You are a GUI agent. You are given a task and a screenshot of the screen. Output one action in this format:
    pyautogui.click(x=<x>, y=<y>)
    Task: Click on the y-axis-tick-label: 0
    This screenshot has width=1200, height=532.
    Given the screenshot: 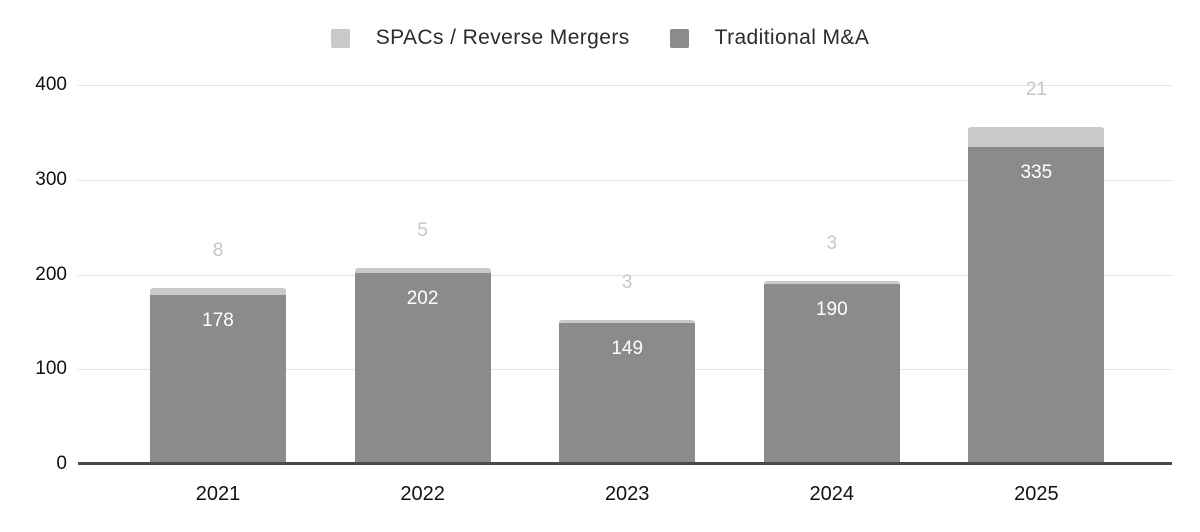 What is the action you would take?
    pyautogui.click(x=61, y=463)
    